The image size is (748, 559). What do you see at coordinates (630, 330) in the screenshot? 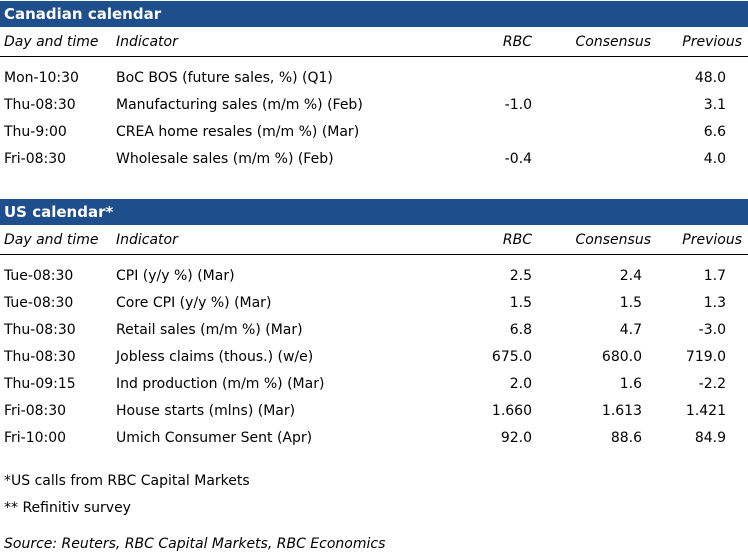
I see `consensus-cell: 4.7` at bounding box center [630, 330].